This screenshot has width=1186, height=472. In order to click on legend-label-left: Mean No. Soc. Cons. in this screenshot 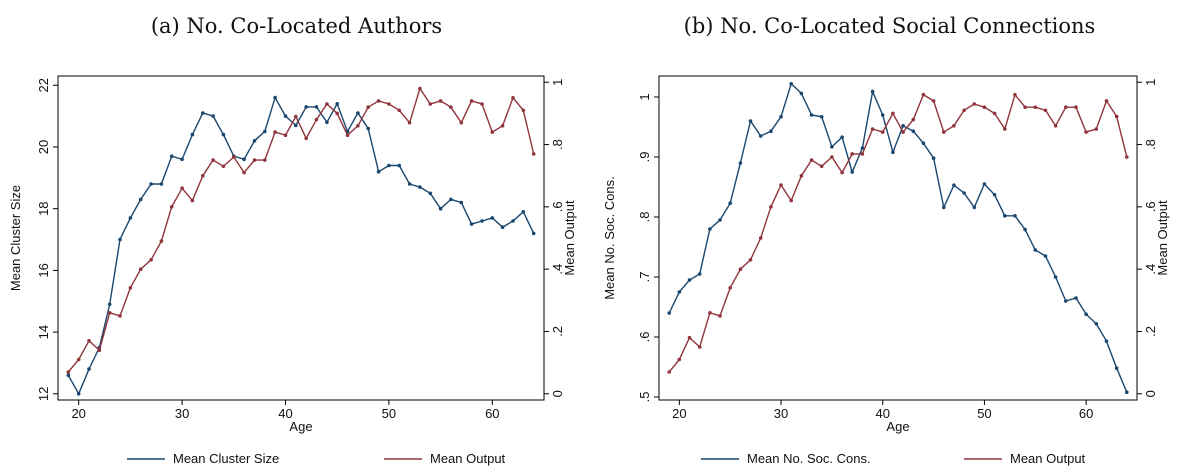, I will do `click(809, 458)`.